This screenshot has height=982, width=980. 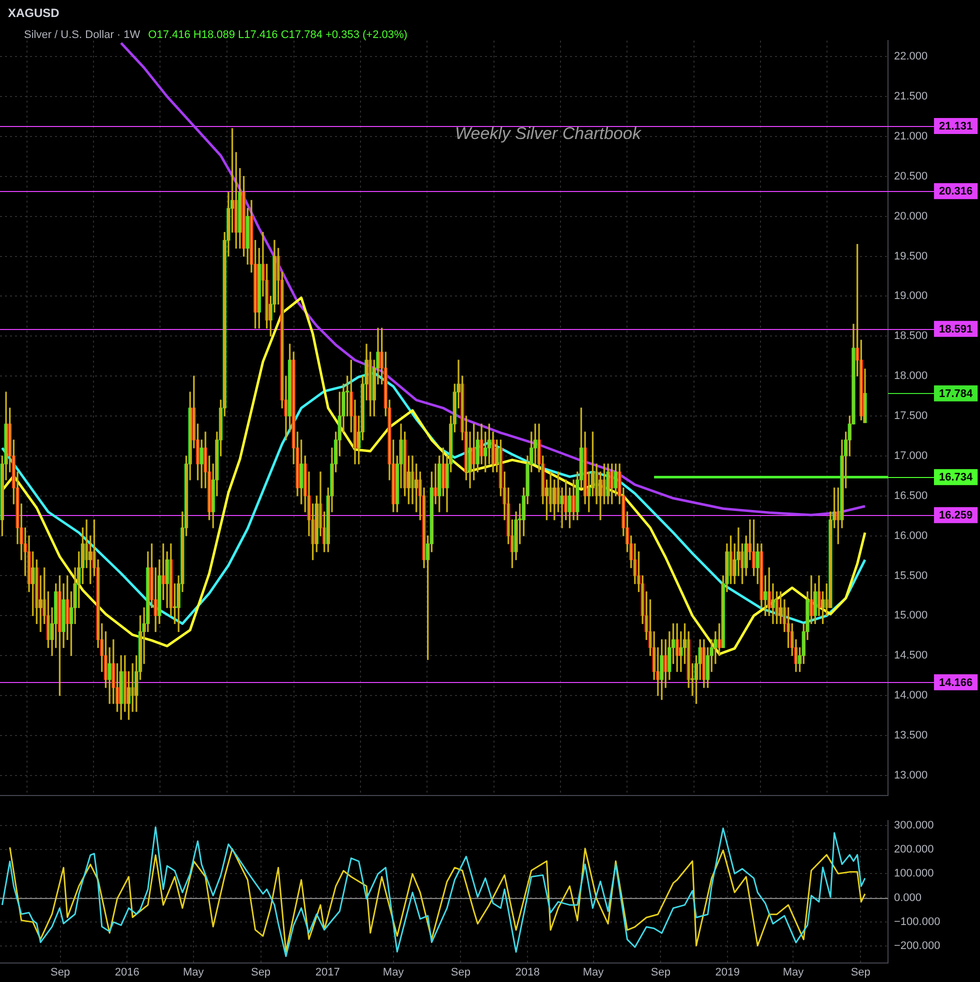 I want to click on ref-line-label: 16.259, so click(x=955, y=516).